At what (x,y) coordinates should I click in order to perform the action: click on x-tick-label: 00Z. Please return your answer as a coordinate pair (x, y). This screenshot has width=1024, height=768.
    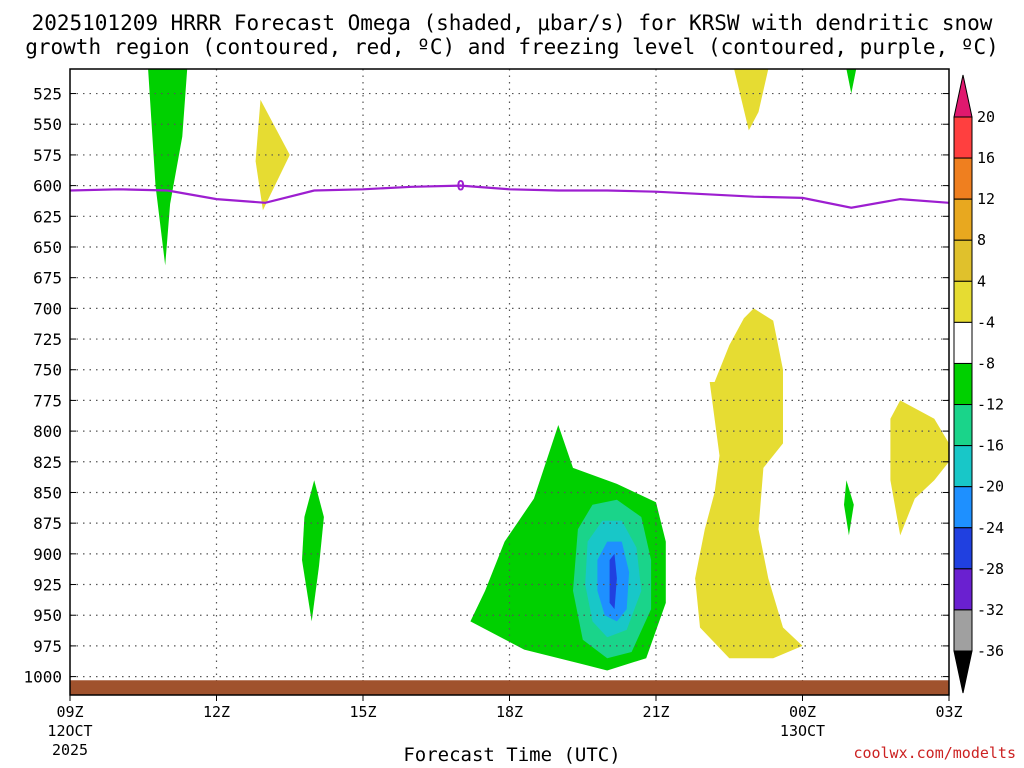
    Looking at the image, I should click on (802, 712).